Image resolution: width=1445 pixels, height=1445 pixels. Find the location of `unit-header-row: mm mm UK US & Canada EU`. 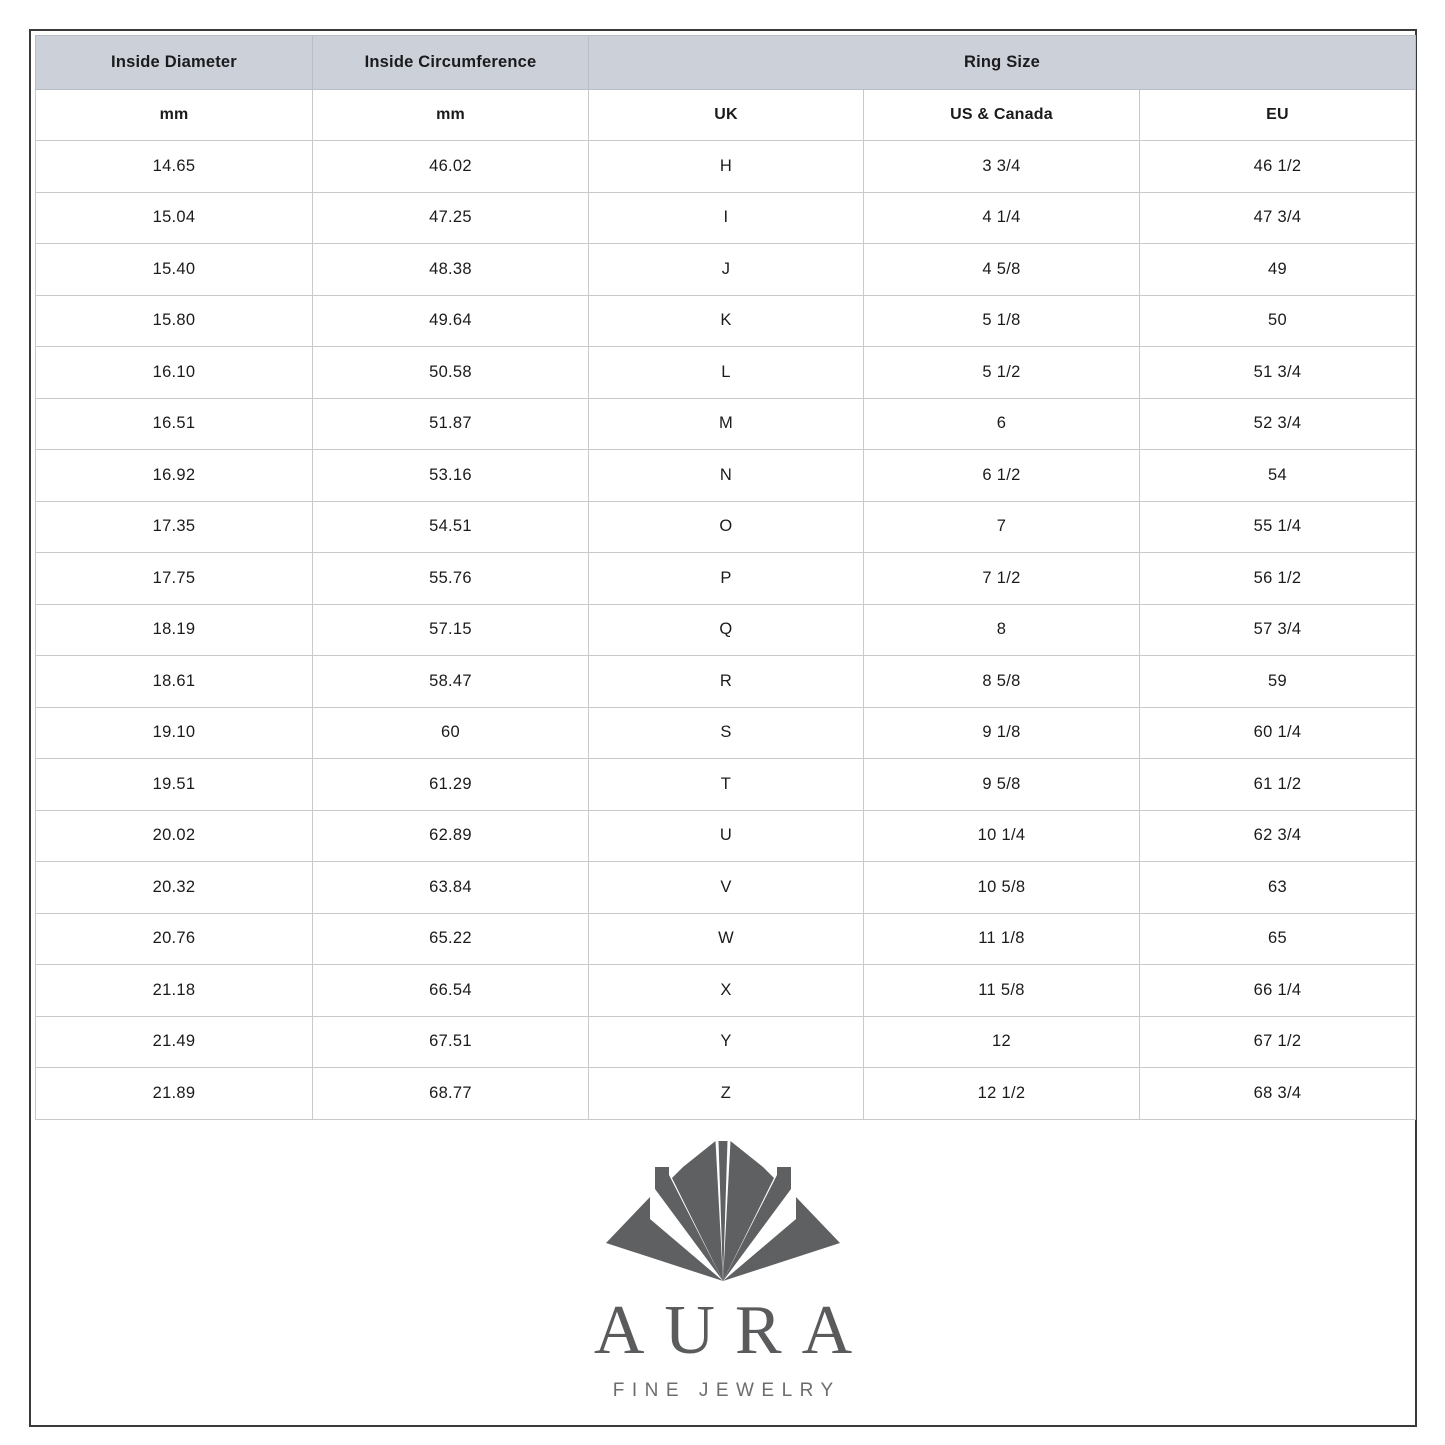

unit-header-row: mm mm UK US & Canada EU is located at coordinates (725, 115).